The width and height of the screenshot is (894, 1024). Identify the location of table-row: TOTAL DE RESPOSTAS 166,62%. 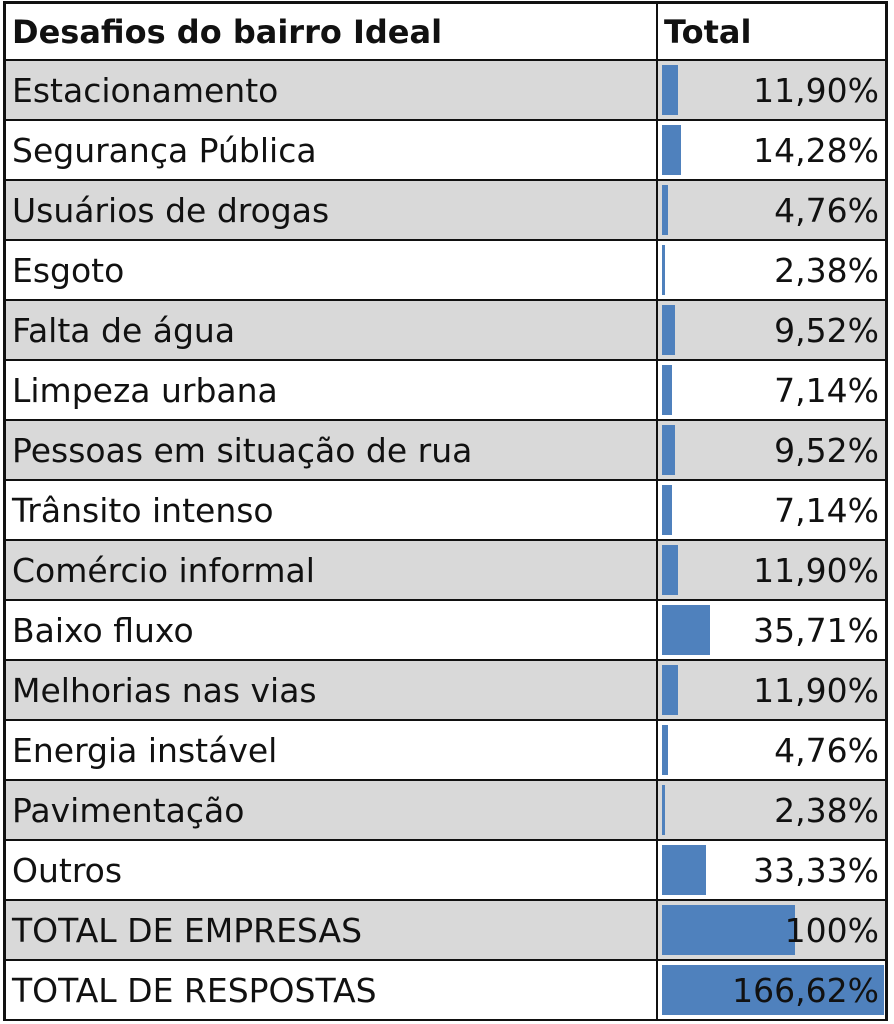
(445, 991).